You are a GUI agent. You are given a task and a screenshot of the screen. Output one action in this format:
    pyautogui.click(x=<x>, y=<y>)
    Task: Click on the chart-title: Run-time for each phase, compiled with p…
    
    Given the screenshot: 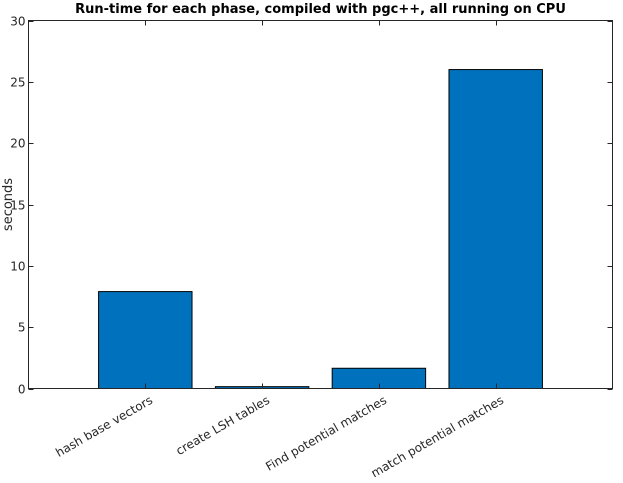 What is the action you would take?
    pyautogui.click(x=320, y=9)
    